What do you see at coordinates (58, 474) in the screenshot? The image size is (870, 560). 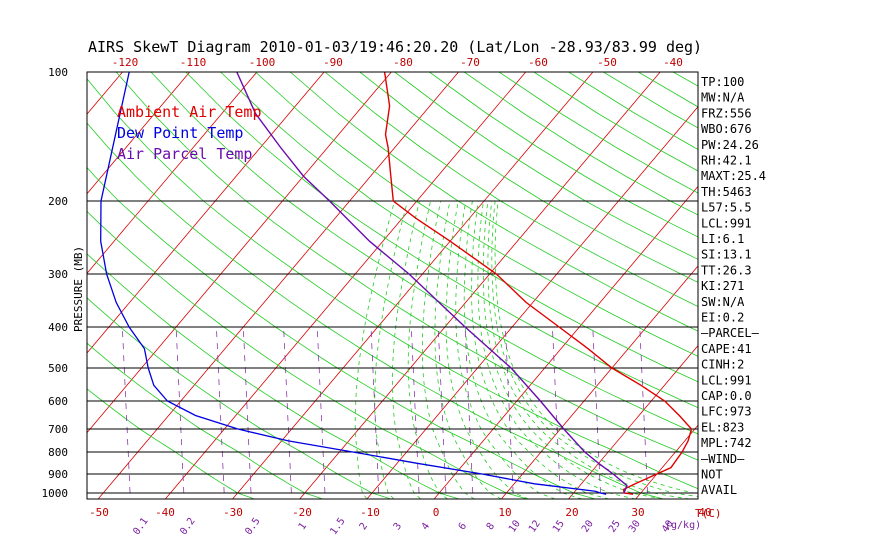 I see `pressure-tick-label: 900` at bounding box center [58, 474].